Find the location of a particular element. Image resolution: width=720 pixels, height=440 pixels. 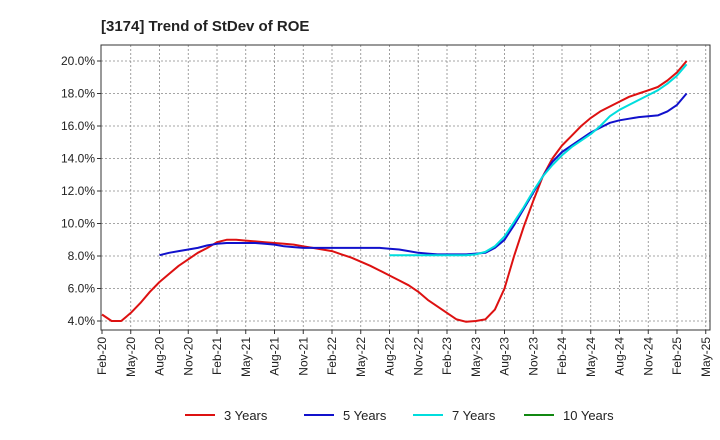

y-tick-label: 4.0% is located at coordinates (82, 321).